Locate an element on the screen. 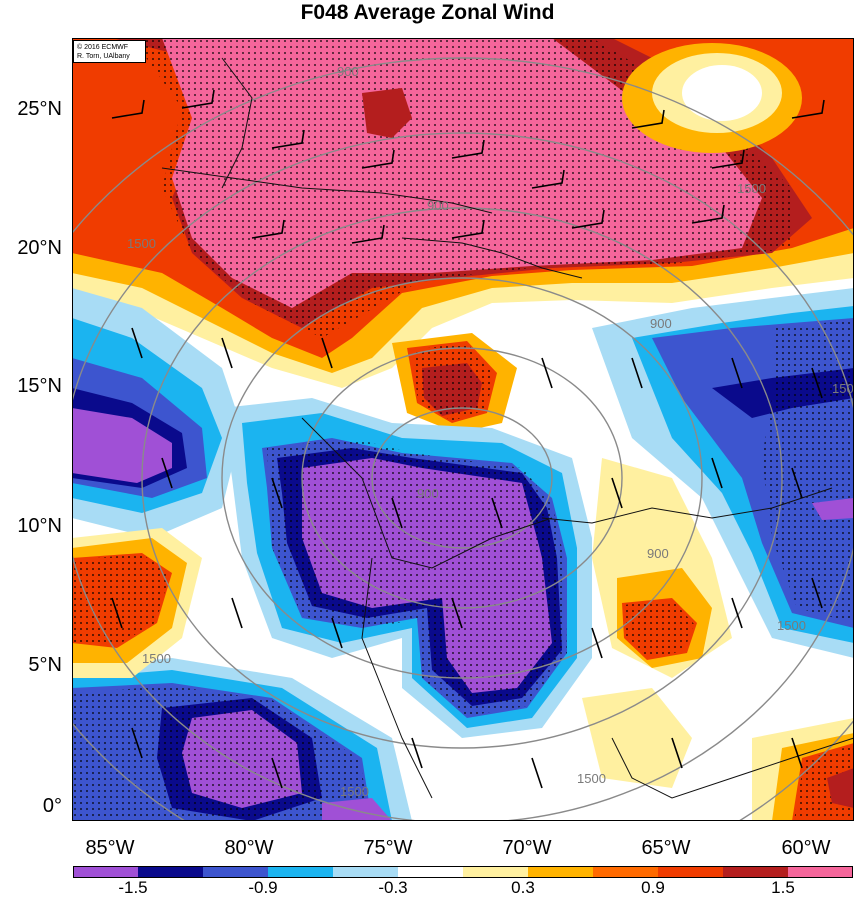 Image resolution: width=855 pixels, height=900 pixels. coastline-hispaniola is located at coordinates (492, 258).